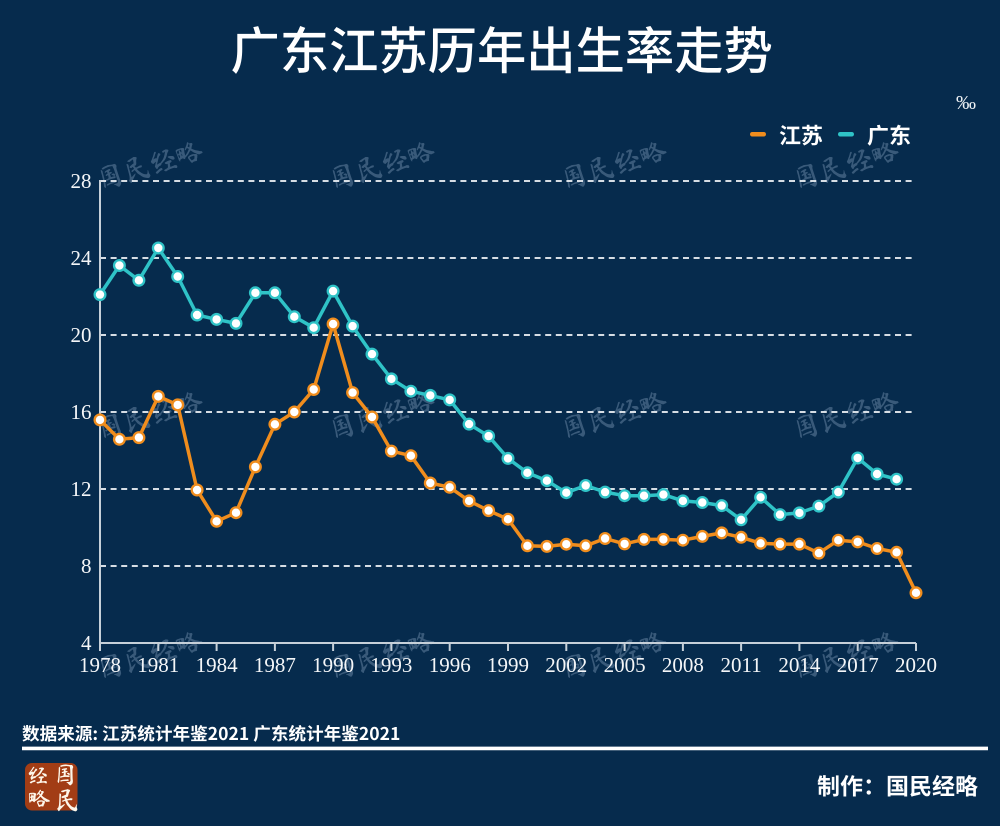 The image size is (1000, 826). What do you see at coordinates (508, 665) in the screenshot?
I see `svg-text: 1999` at bounding box center [508, 665].